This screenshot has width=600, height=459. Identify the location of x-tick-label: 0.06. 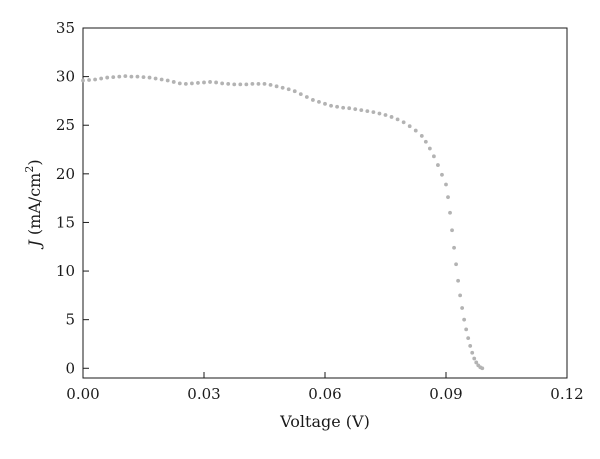
(324, 394).